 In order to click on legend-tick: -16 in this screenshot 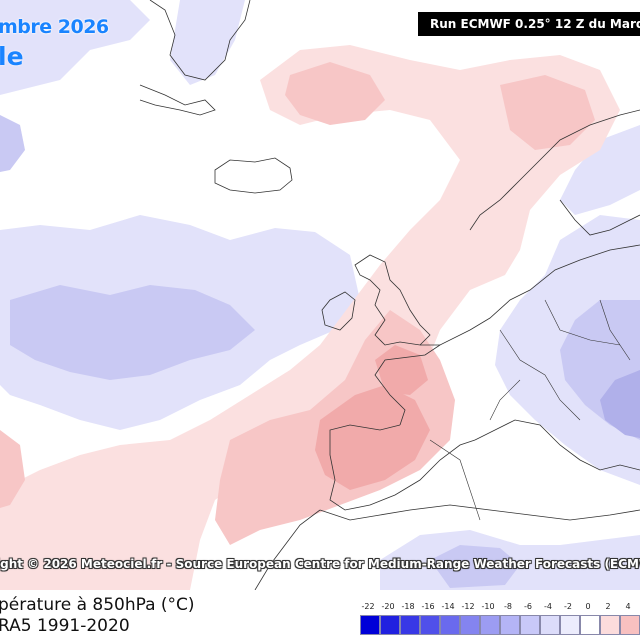, I will do `click(428, 606)`.